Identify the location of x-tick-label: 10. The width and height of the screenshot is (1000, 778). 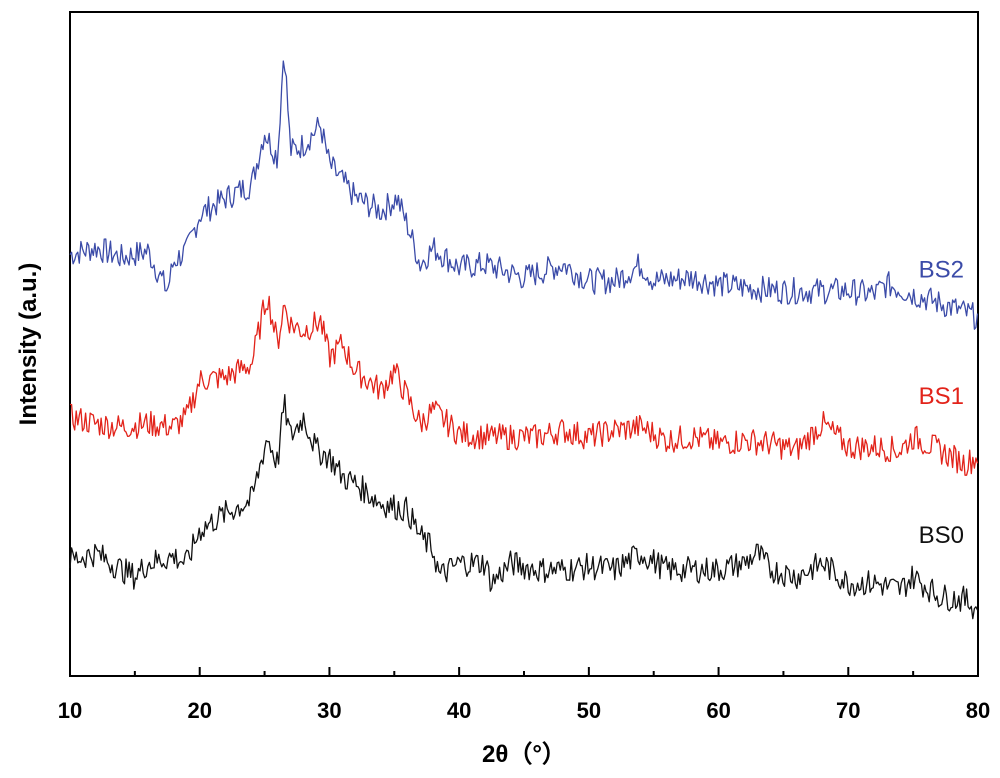
(70, 710).